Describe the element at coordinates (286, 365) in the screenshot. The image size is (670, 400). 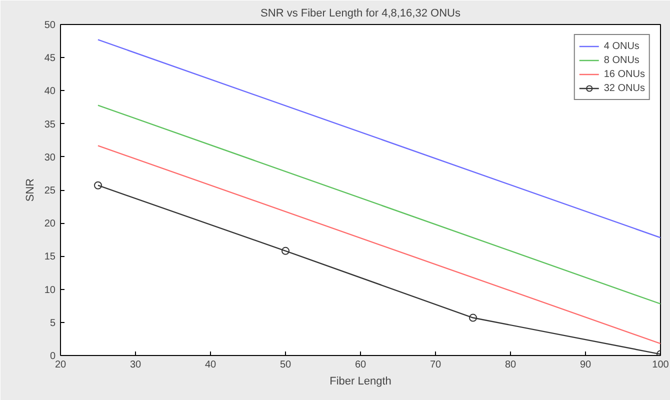
I see `x-tick-label: 50` at that location.